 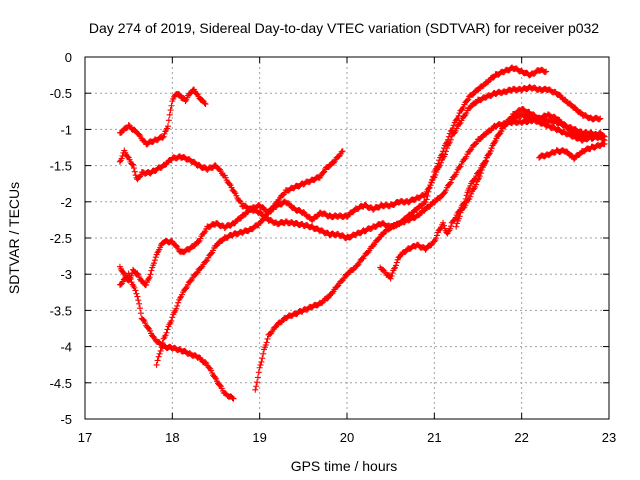 What do you see at coordinates (344, 466) in the screenshot?
I see `x-axis-label: GPS time / hours` at bounding box center [344, 466].